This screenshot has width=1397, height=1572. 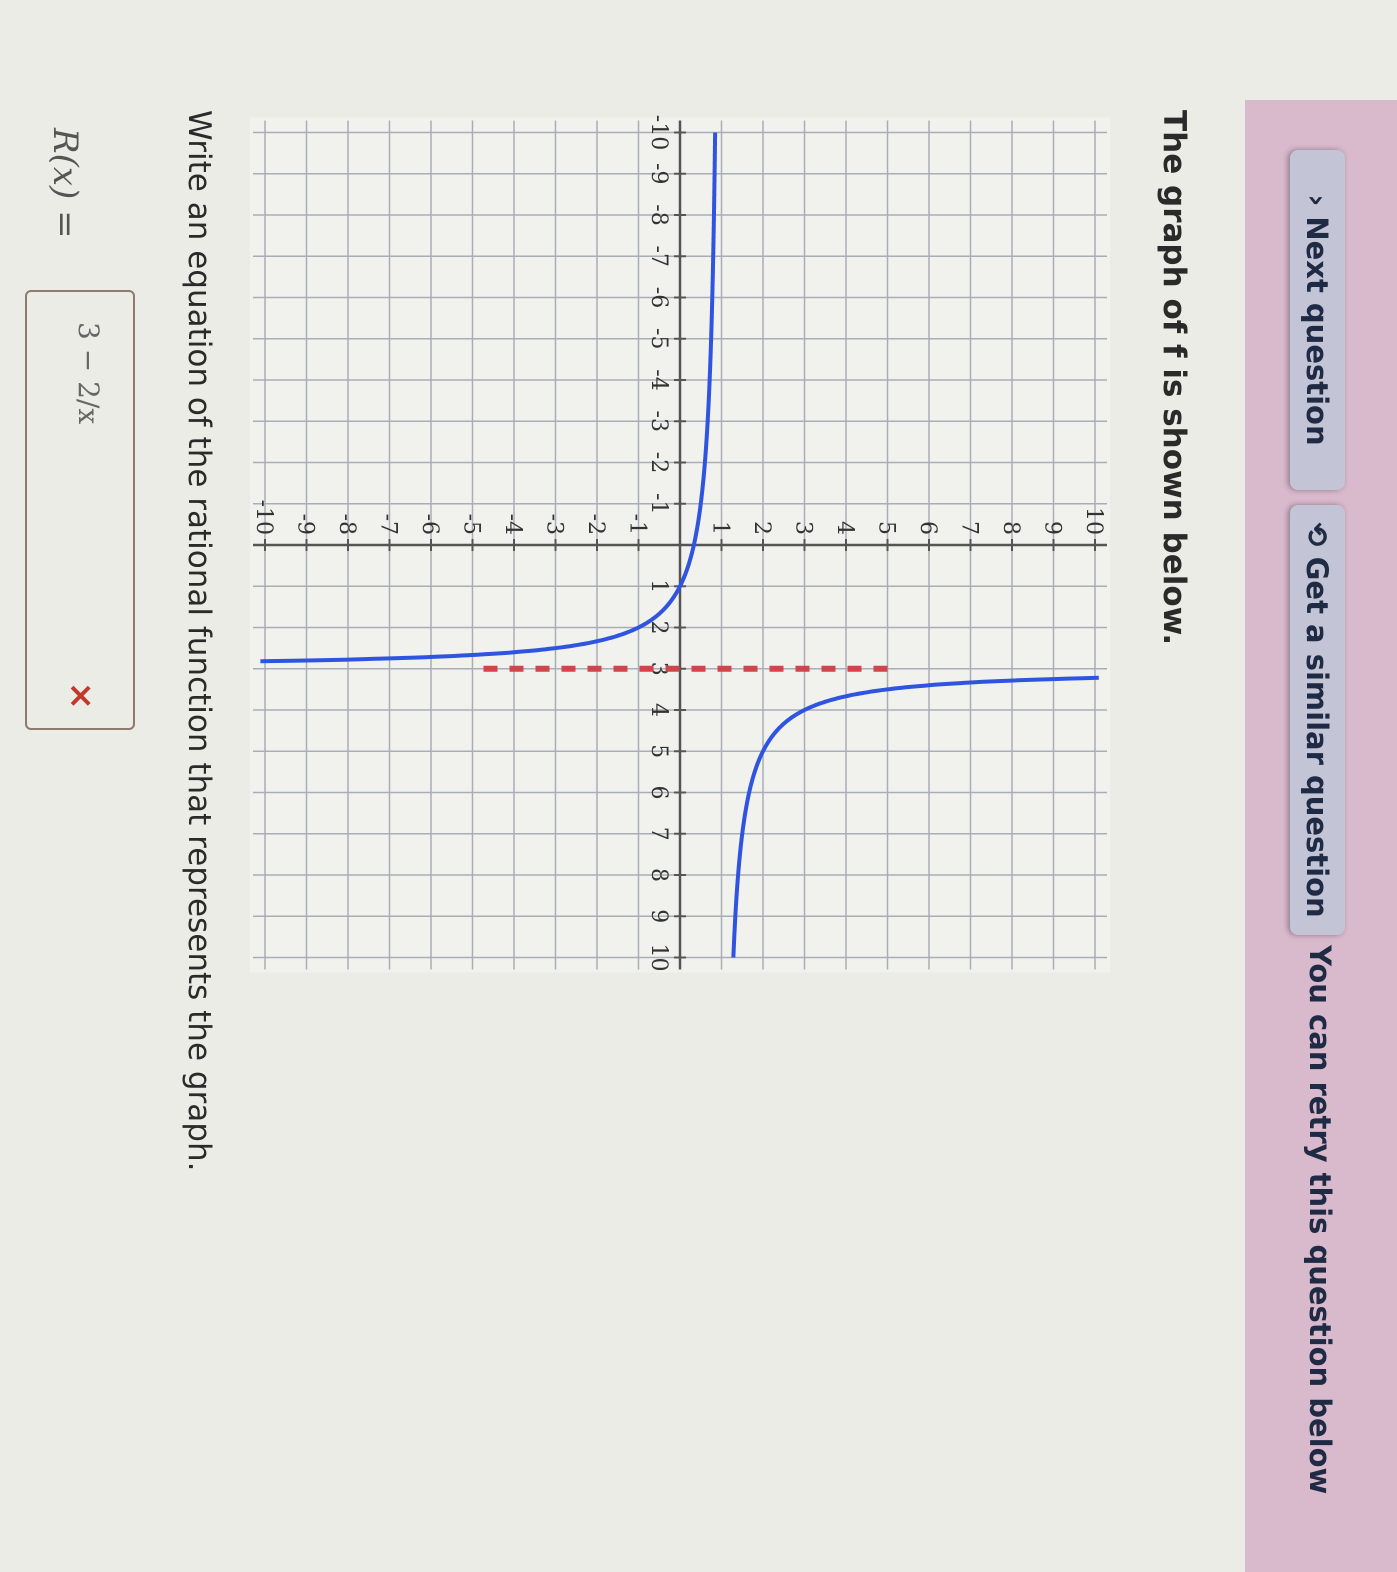 What do you see at coordinates (595, 524) in the screenshot?
I see `y-tick-label: -2` at bounding box center [595, 524].